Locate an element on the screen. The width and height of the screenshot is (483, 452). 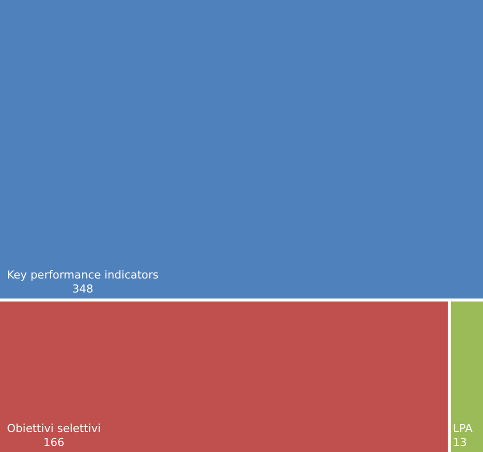
category-label: Key performance indicators is located at coordinates (83, 275).